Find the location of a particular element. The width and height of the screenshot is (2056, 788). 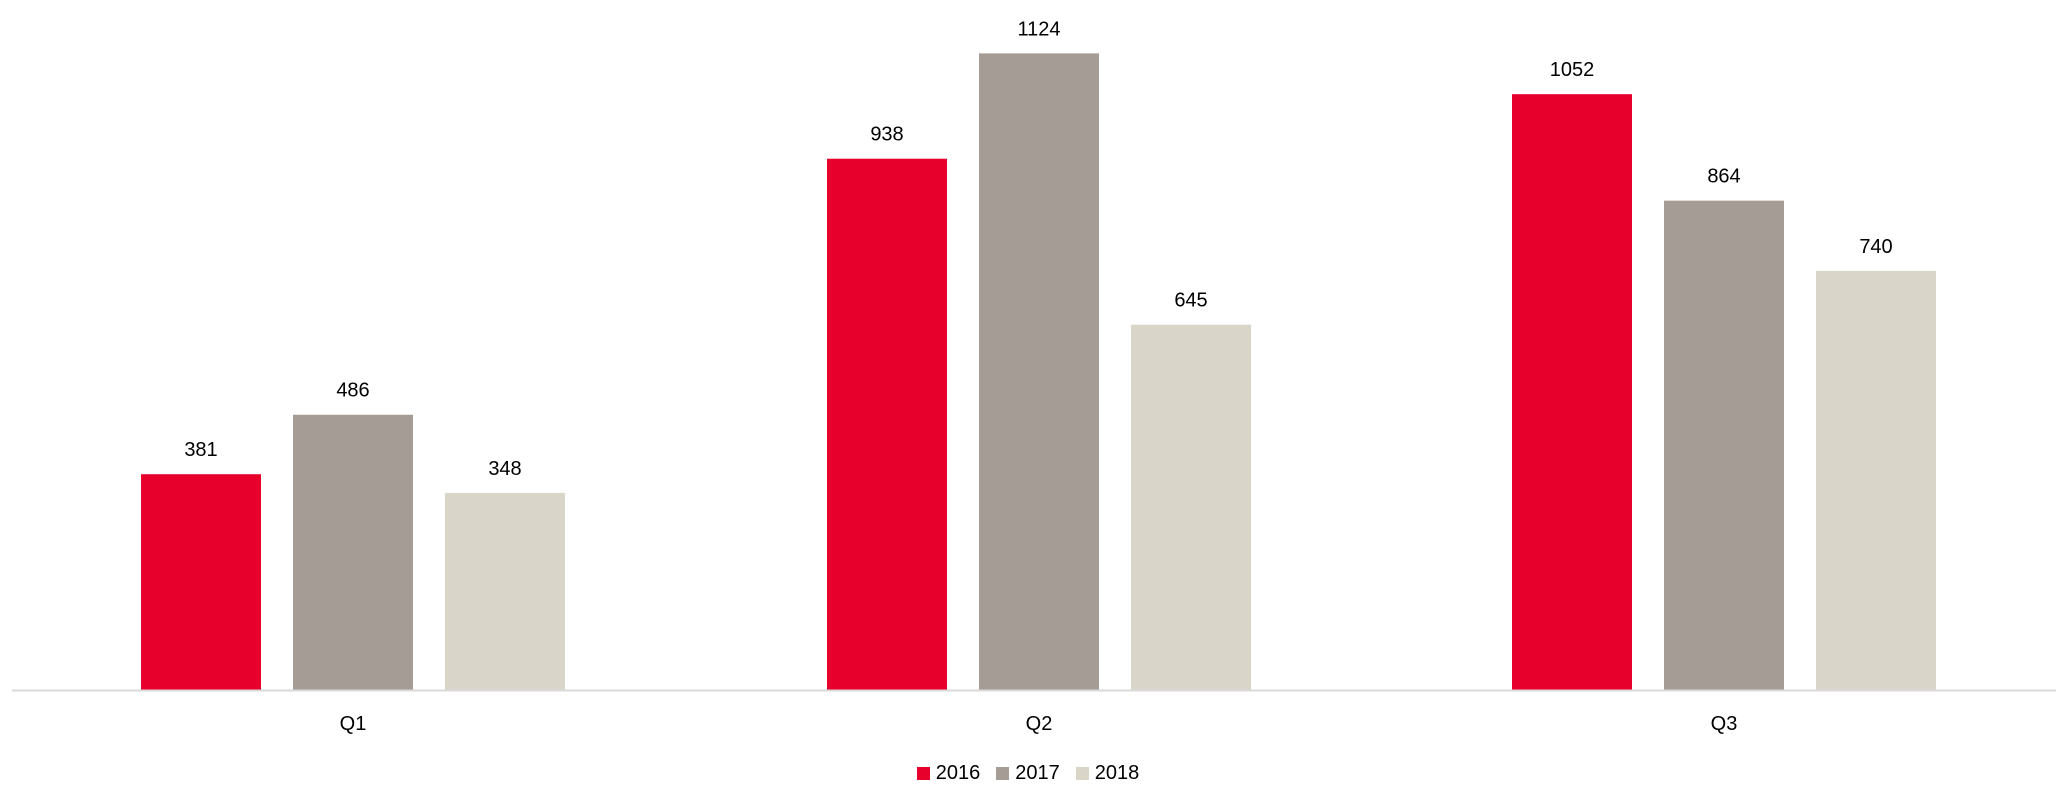

x-tick-label-q3: Q3 is located at coordinates (1724, 724).